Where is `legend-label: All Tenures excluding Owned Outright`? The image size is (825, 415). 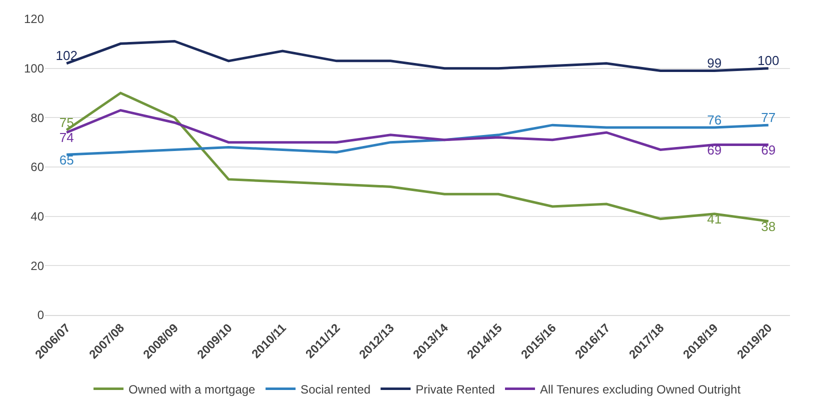
legend-label: All Tenures excluding Owned Outright is located at coordinates (641, 389).